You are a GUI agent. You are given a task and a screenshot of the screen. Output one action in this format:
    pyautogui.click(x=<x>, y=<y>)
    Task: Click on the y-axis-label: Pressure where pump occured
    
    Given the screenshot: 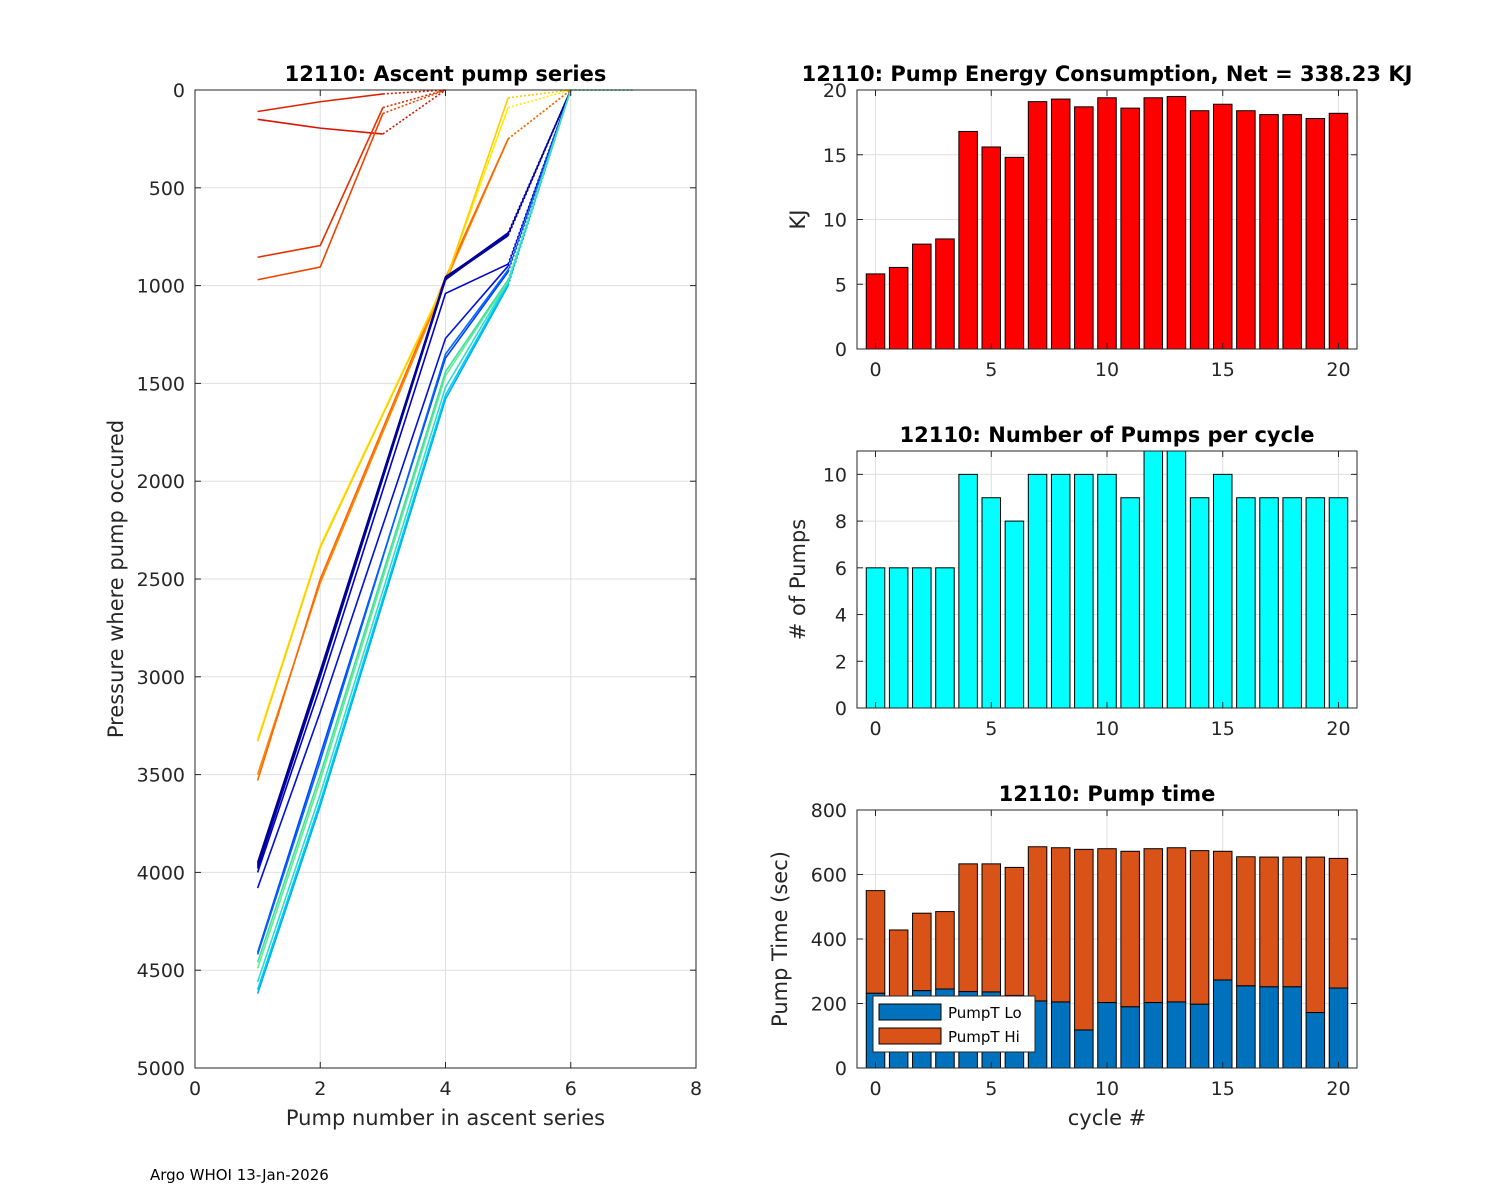 What is the action you would take?
    pyautogui.click(x=116, y=579)
    